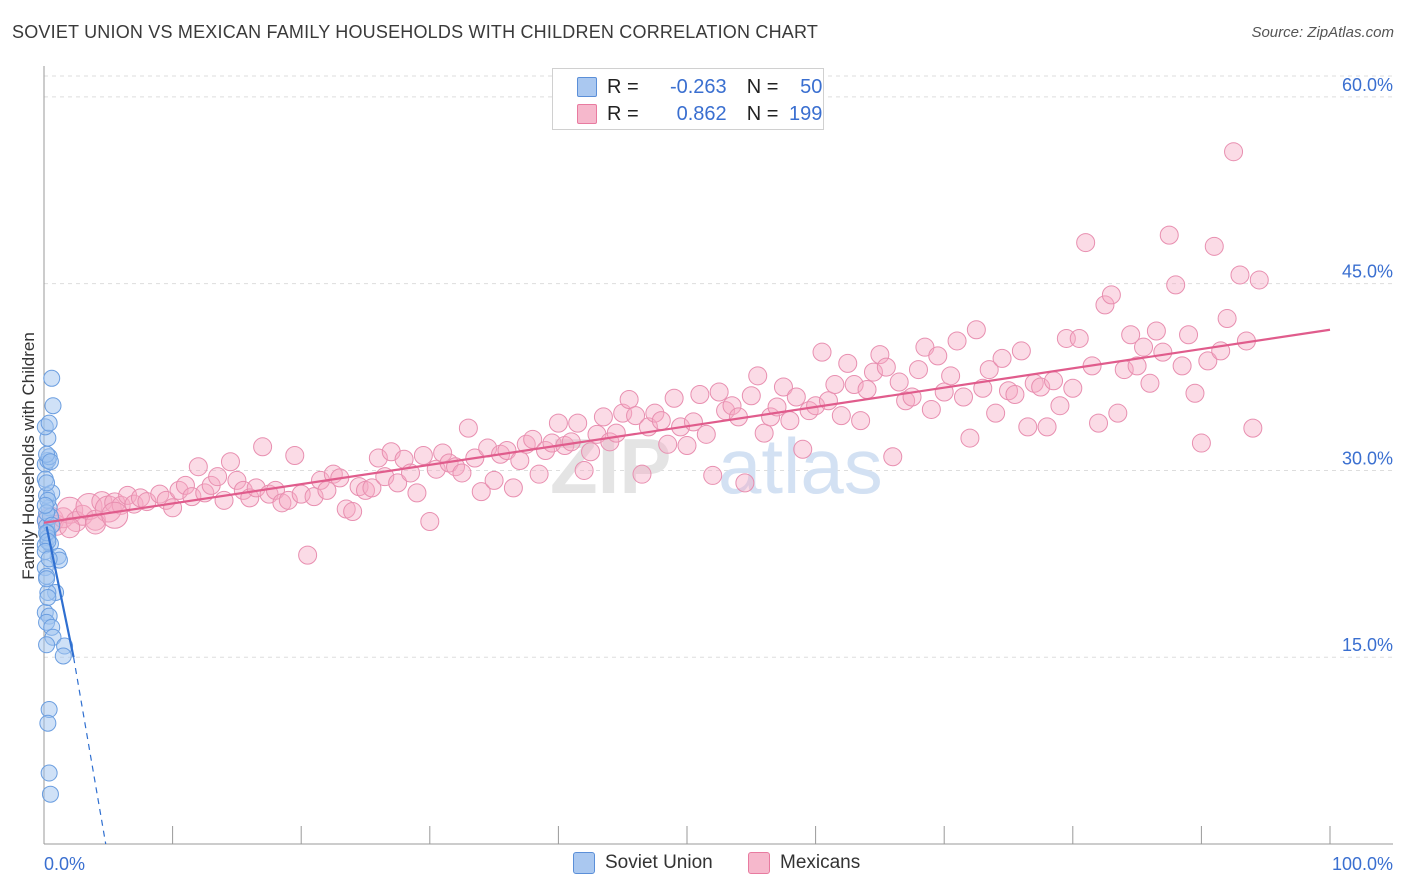  I want to click on stats-legend: R = -0.263 N = 50 R = 0.862 N = 199, so click(688, 99).